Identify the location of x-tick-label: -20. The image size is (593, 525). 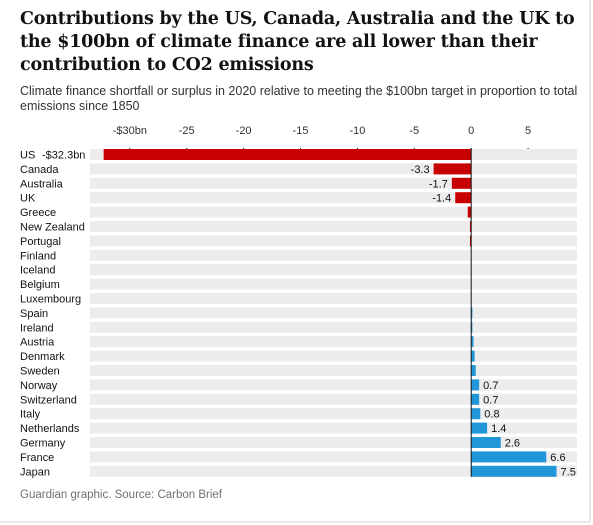
(244, 131).